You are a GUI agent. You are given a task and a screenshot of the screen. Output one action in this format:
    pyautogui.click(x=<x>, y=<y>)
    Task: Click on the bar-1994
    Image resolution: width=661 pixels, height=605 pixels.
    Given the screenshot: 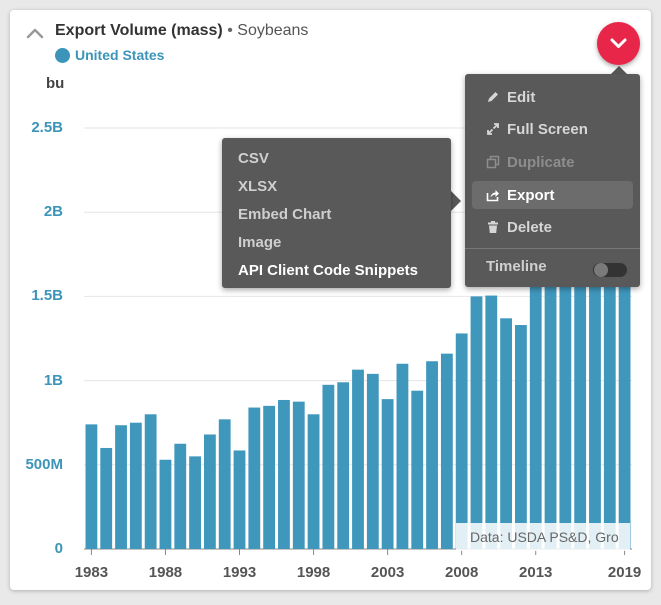 What is the action you would take?
    pyautogui.click(x=254, y=478)
    